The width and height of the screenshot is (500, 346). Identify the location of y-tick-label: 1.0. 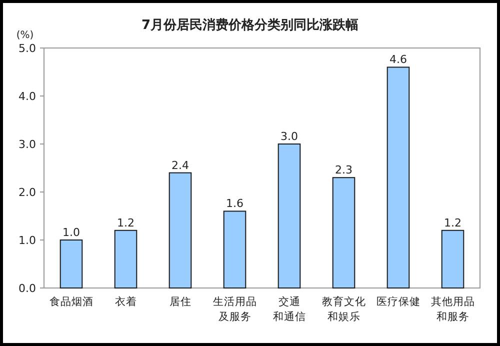
(27, 240).